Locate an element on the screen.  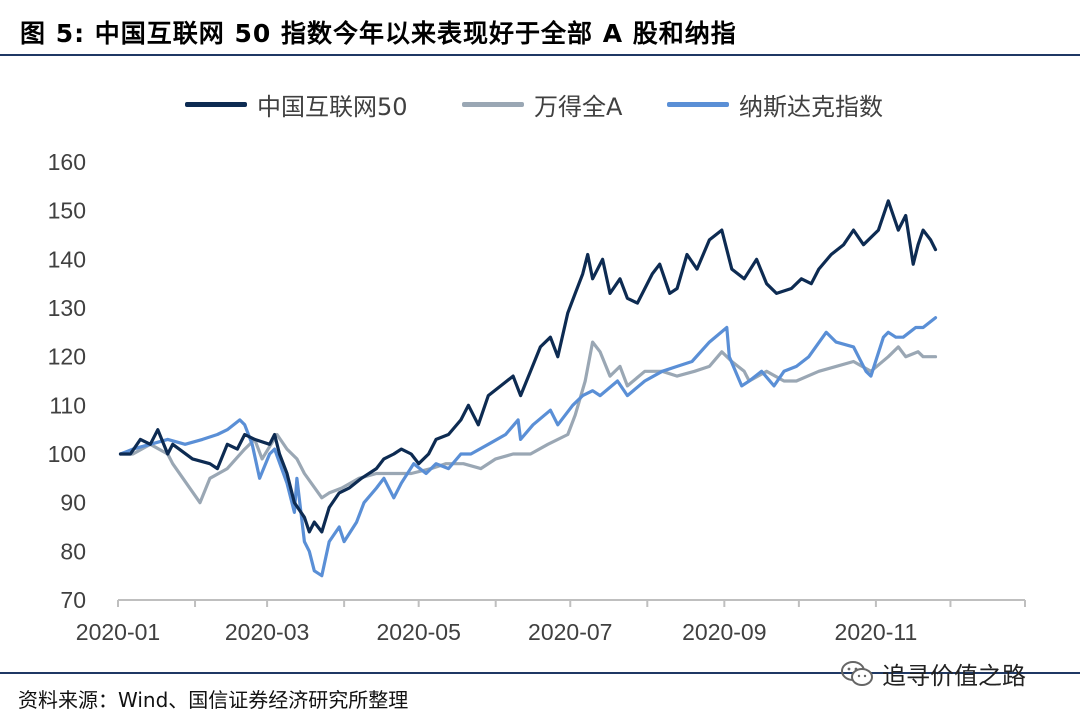
watermark-text: 追寻价值之路 is located at coordinates (954, 676).